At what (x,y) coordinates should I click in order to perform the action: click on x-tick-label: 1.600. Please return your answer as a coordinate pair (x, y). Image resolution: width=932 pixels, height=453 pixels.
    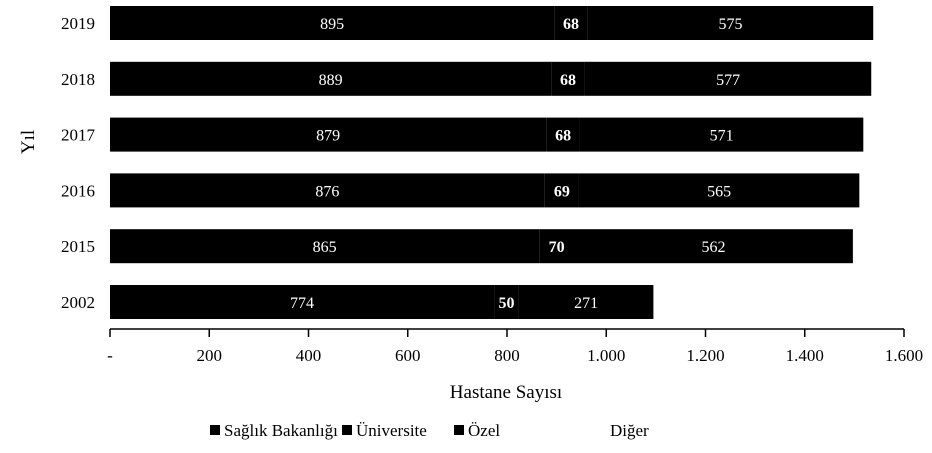
    Looking at the image, I should click on (904, 355).